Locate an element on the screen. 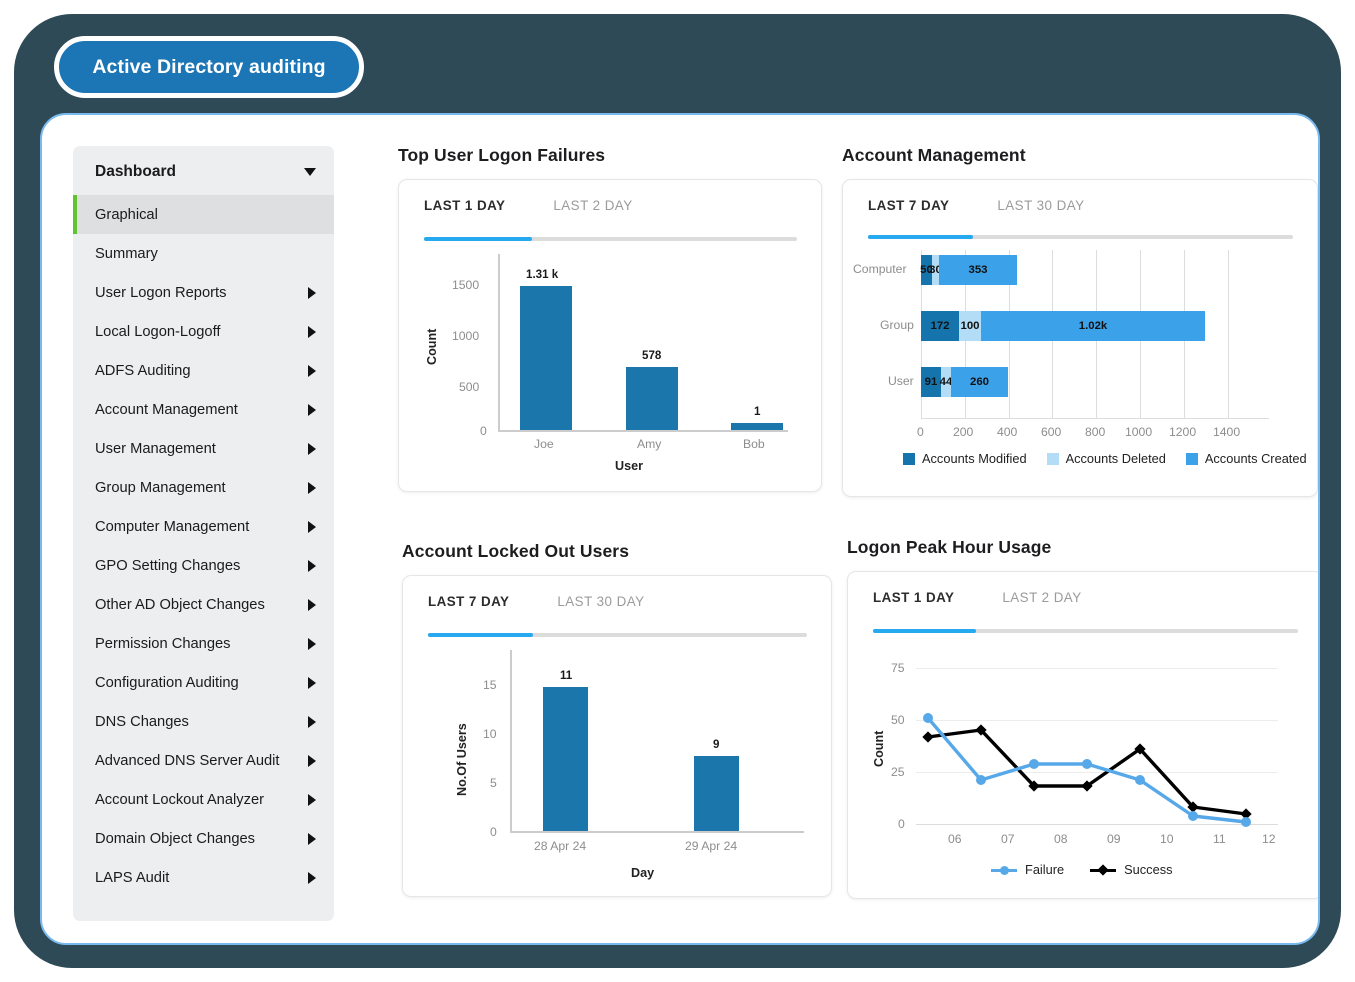 This screenshot has height=982, width=1355. legend-label-accounts-modified: Accounts Modified is located at coordinates (974, 458).